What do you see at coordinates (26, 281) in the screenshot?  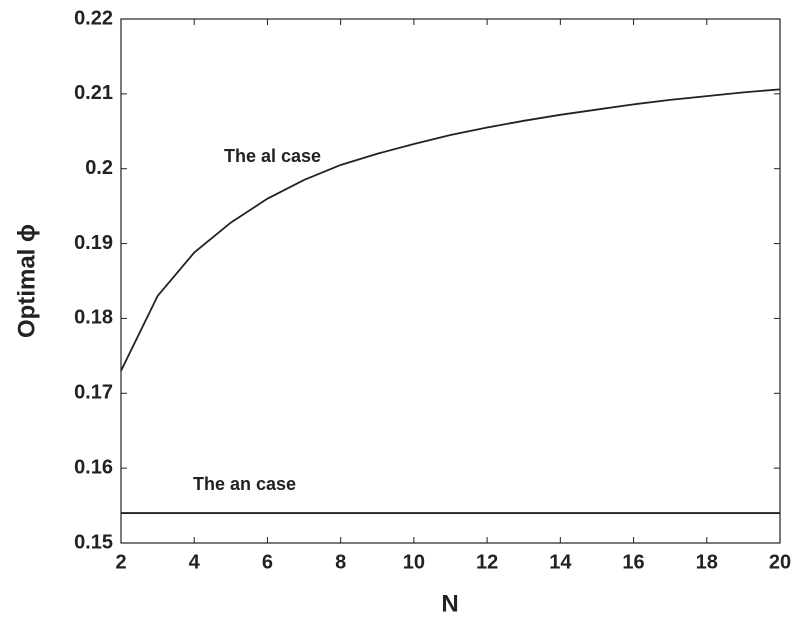 I see `y-axis-label: Optimal ϕ` at bounding box center [26, 281].